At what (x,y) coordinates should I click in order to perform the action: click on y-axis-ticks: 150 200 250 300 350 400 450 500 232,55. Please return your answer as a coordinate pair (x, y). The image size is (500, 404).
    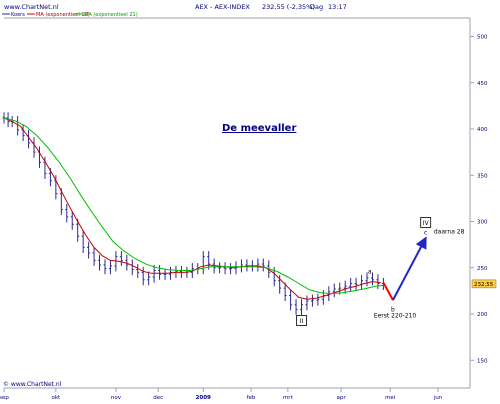
    Looking at the image, I should click on (483, 199).